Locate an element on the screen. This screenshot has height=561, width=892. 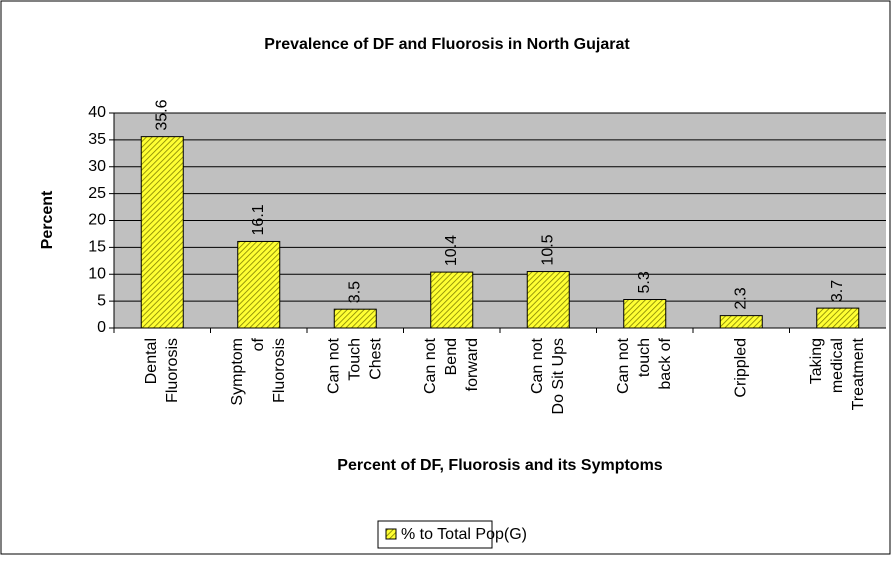
y-tick-label: 15 is located at coordinates (97, 247).